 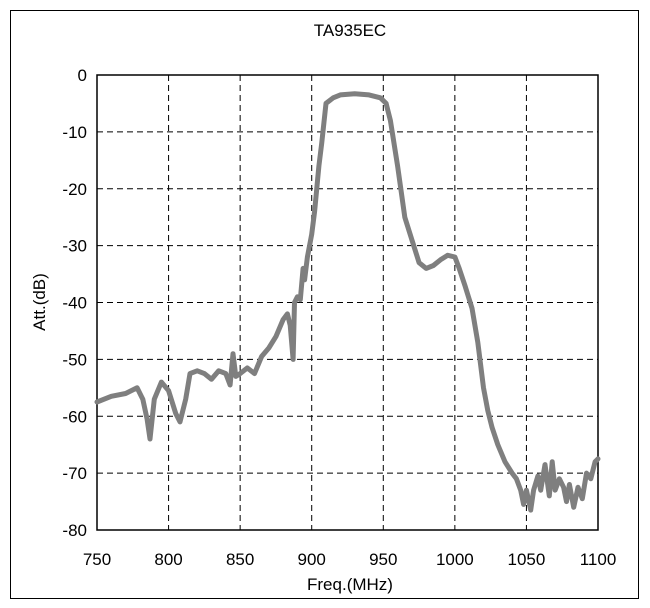 I want to click on y-axis: 0 -10 -20 -30 -40 -50 -60 -70 -80, so click(x=74, y=303).